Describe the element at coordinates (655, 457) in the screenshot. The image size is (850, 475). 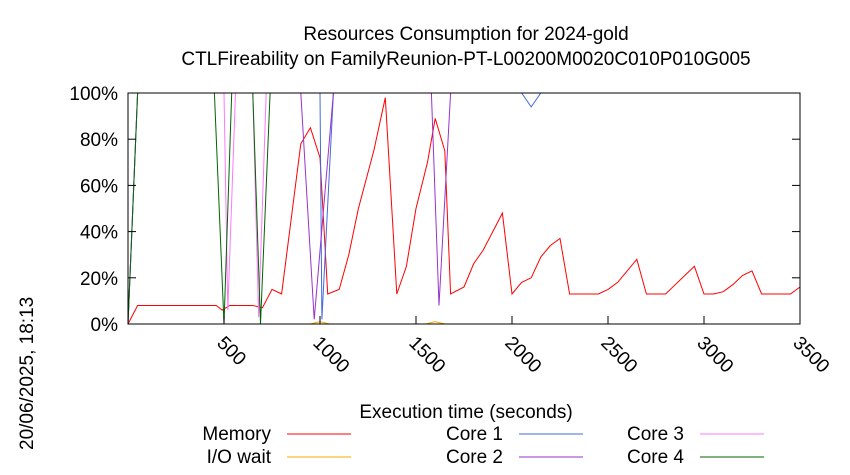
I see `legend-label: Core 4` at that location.